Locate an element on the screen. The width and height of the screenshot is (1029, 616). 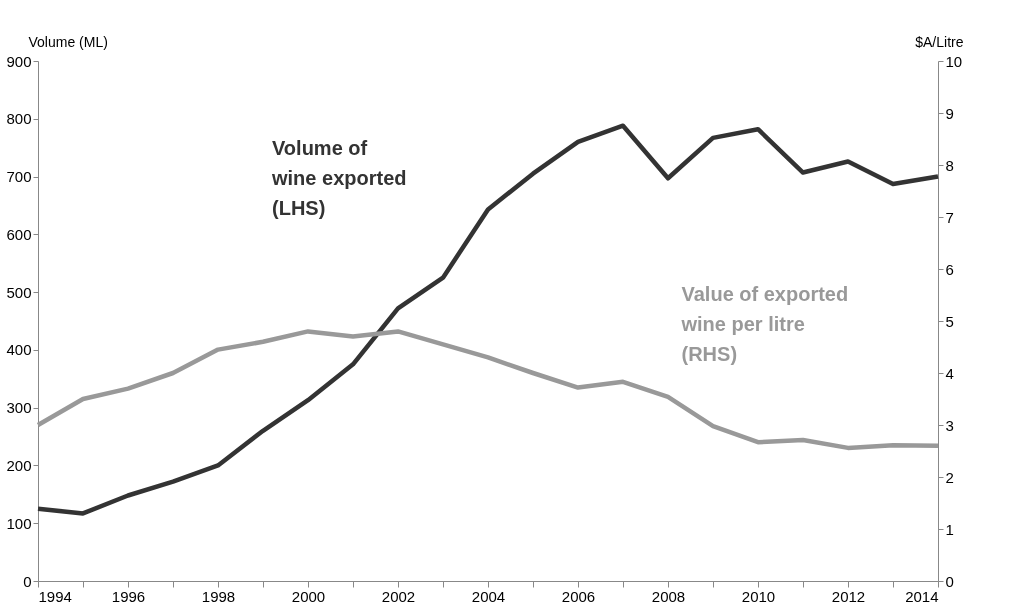
y2-tick-label: 9 is located at coordinates (949, 113).